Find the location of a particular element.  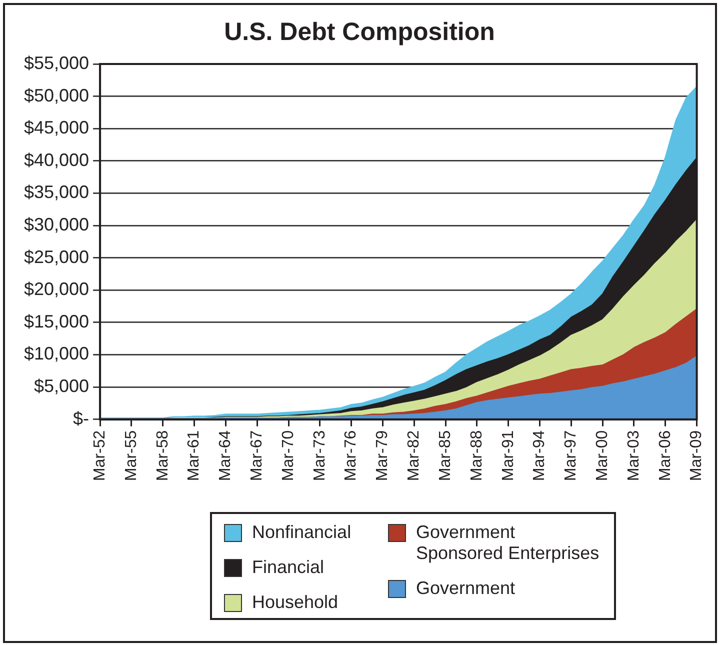

x-tick-label: Mar-79 is located at coordinates (383, 456).